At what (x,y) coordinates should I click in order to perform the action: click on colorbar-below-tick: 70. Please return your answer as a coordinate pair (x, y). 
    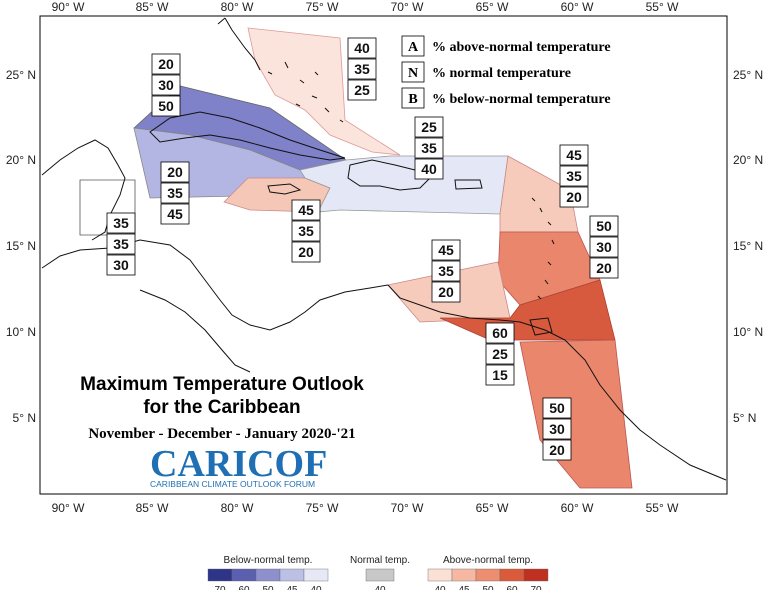
    Looking at the image, I should click on (220, 587).